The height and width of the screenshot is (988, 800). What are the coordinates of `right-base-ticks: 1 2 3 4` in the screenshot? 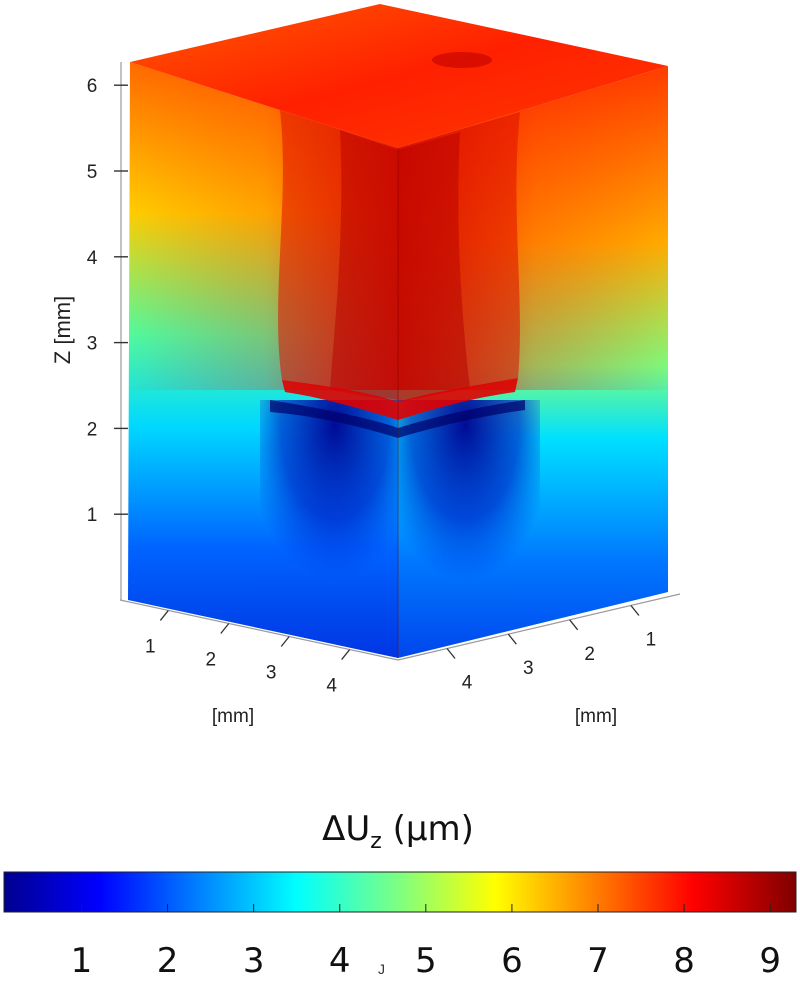 It's located at (551, 649).